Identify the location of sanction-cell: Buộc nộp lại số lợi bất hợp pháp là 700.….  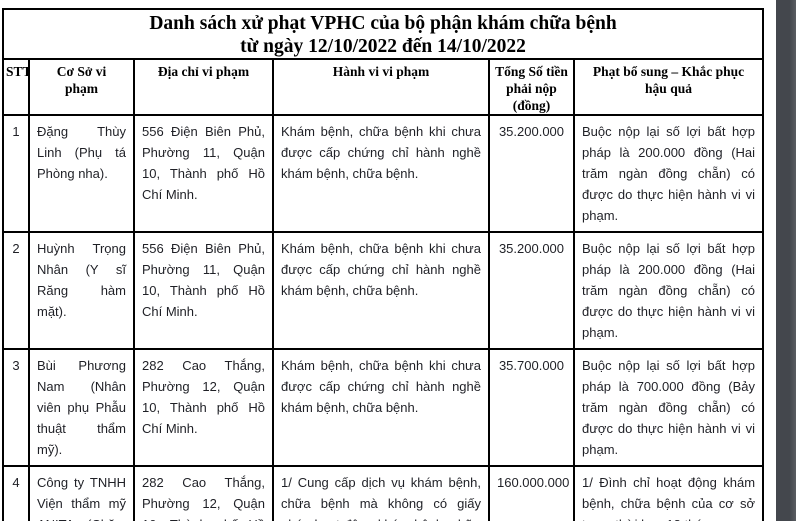
(668, 407).